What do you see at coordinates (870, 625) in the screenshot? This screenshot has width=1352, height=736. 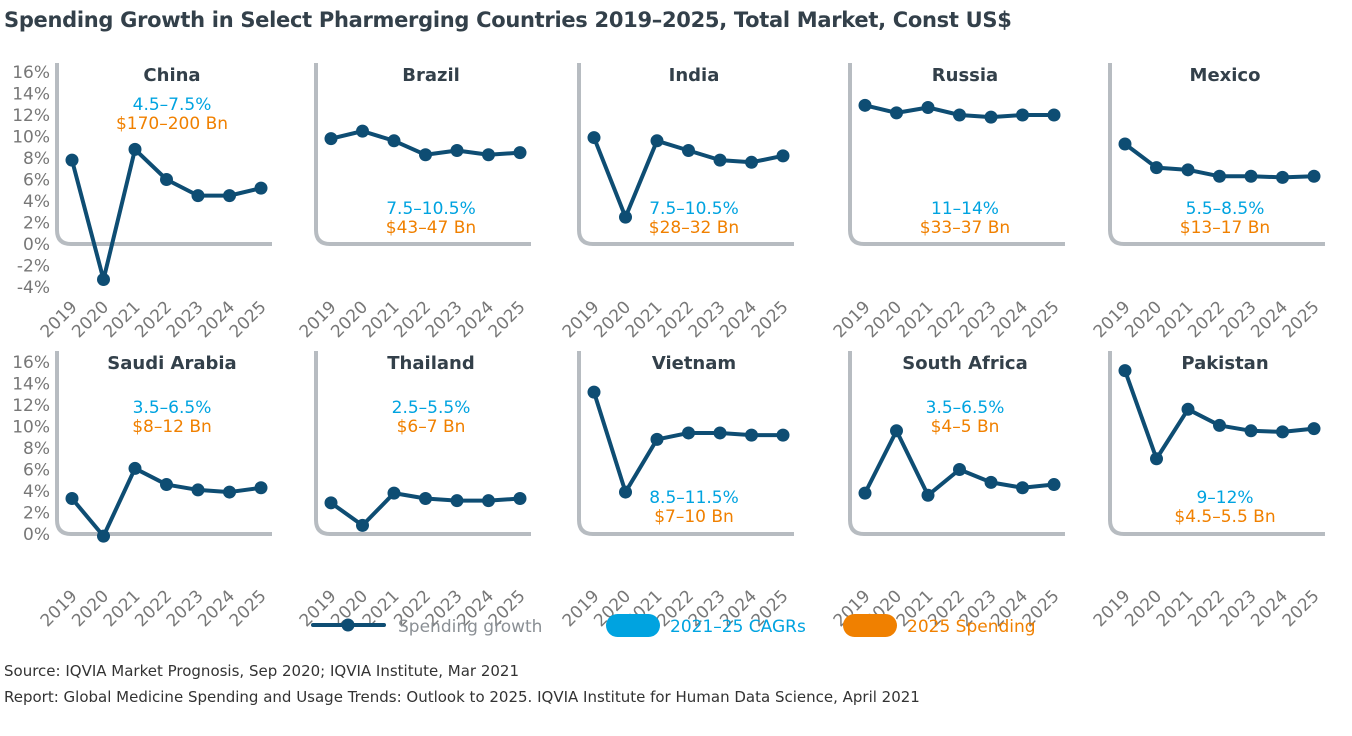 I see `legend-spending-swatch` at bounding box center [870, 625].